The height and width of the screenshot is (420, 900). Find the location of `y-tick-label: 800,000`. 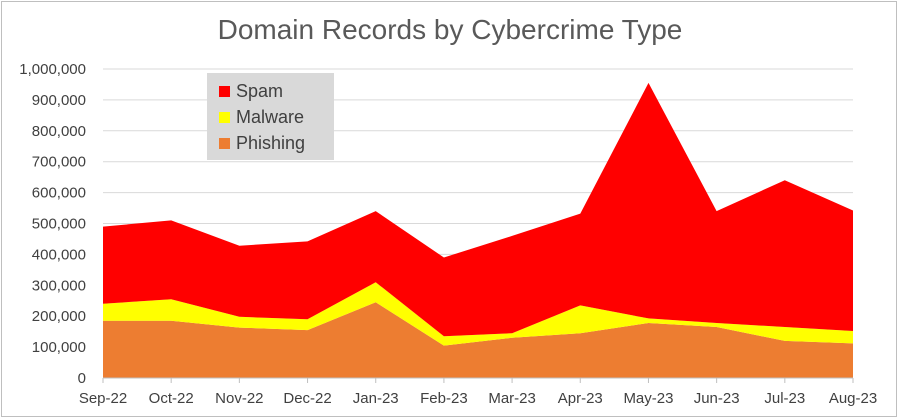

y-tick-label: 800,000 is located at coordinates (59, 131).